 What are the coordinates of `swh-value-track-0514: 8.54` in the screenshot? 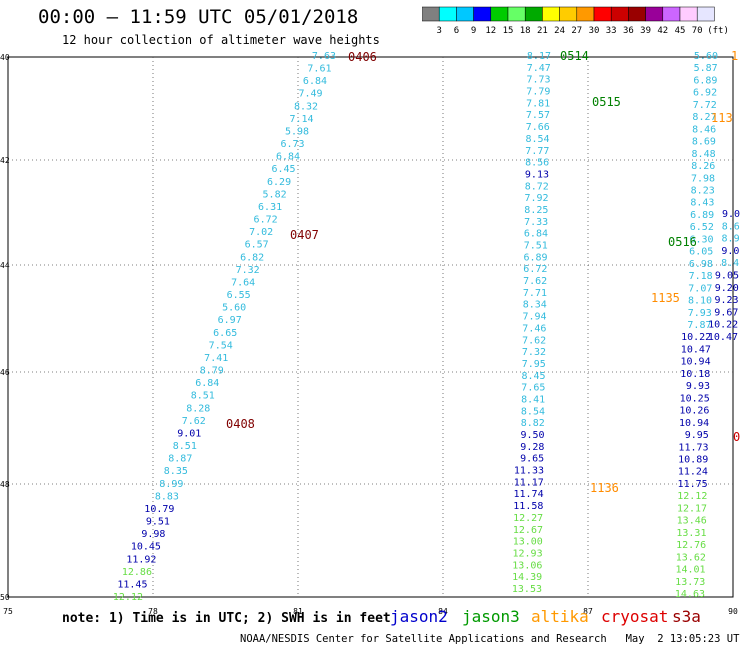 It's located at (538, 139).